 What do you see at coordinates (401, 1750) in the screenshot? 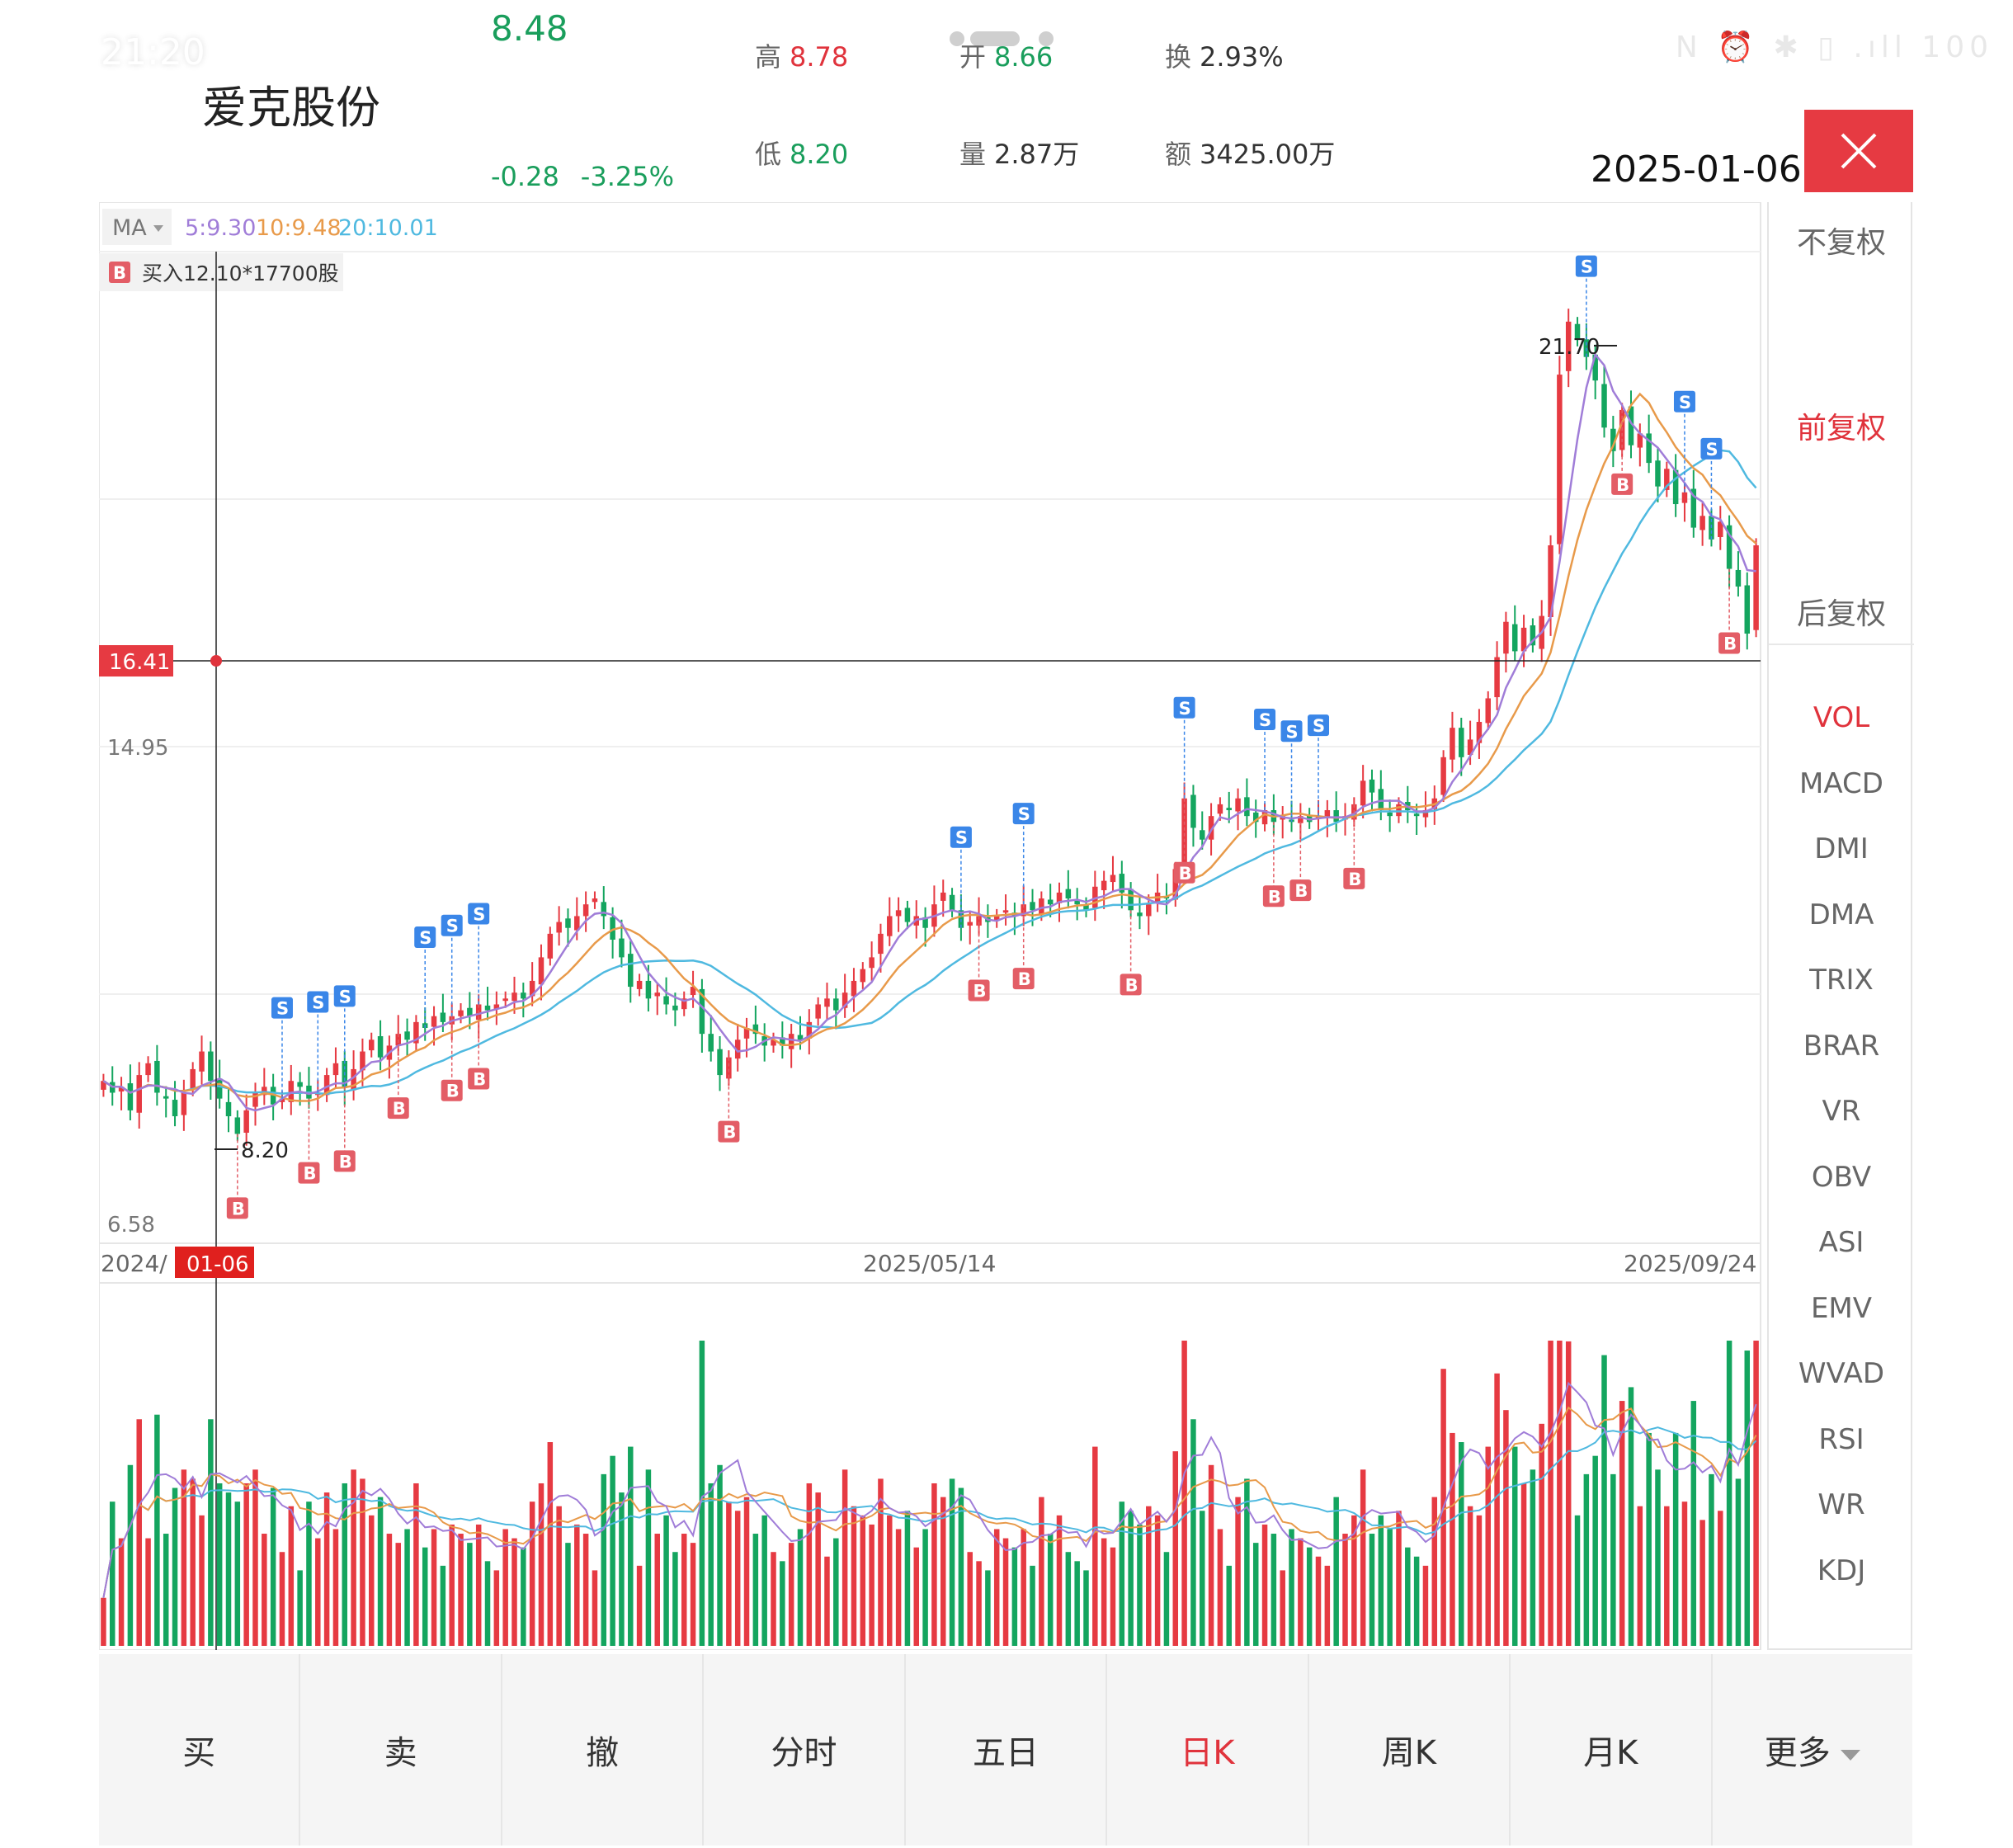
I see `bottom-button: 卖` at bounding box center [401, 1750].